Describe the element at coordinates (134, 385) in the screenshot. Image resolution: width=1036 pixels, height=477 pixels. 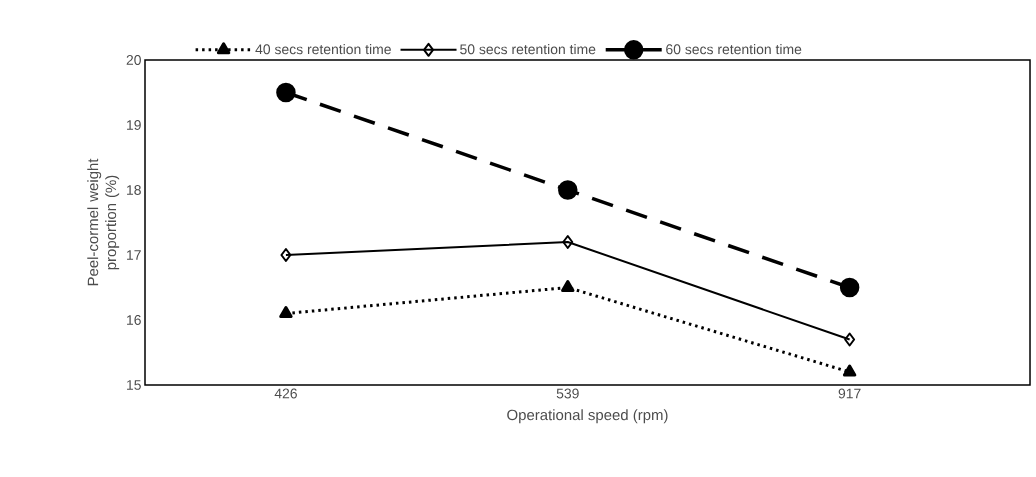
I see `y-tick-label: 15` at that location.